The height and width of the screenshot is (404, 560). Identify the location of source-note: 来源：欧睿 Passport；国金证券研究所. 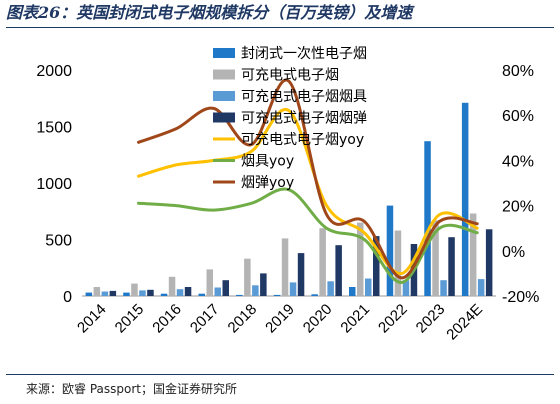
(131, 389).